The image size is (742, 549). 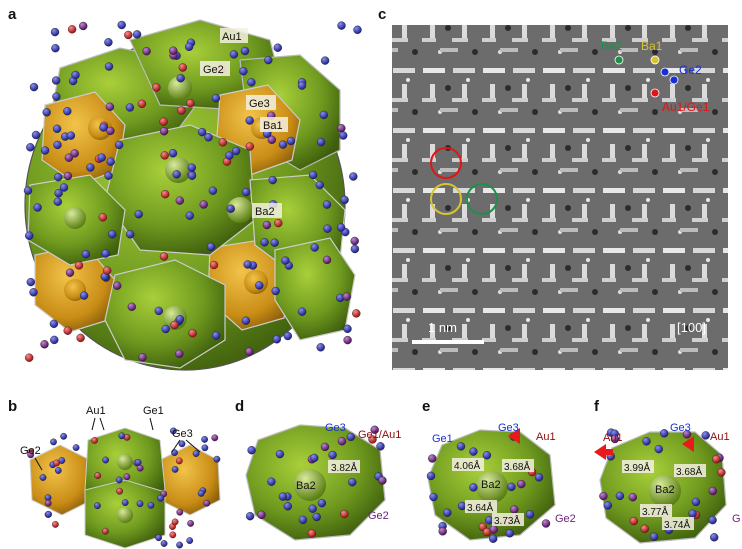 I want to click on distance-label: 4.06Å, so click(x=467, y=465).